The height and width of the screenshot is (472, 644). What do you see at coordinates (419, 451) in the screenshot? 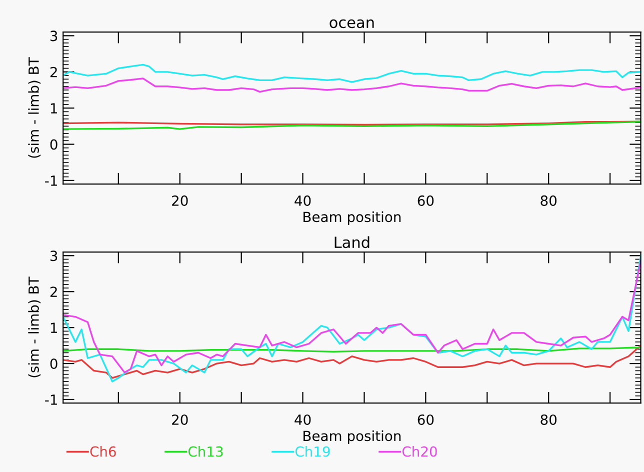
I see `legend-label: Ch20` at bounding box center [419, 451].